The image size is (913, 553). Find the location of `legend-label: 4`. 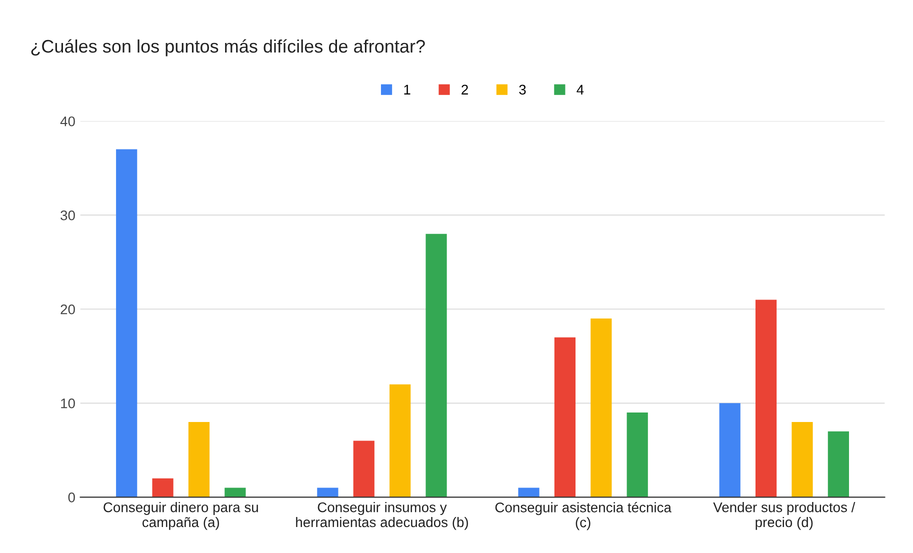

legend-label: 4 is located at coordinates (580, 89).